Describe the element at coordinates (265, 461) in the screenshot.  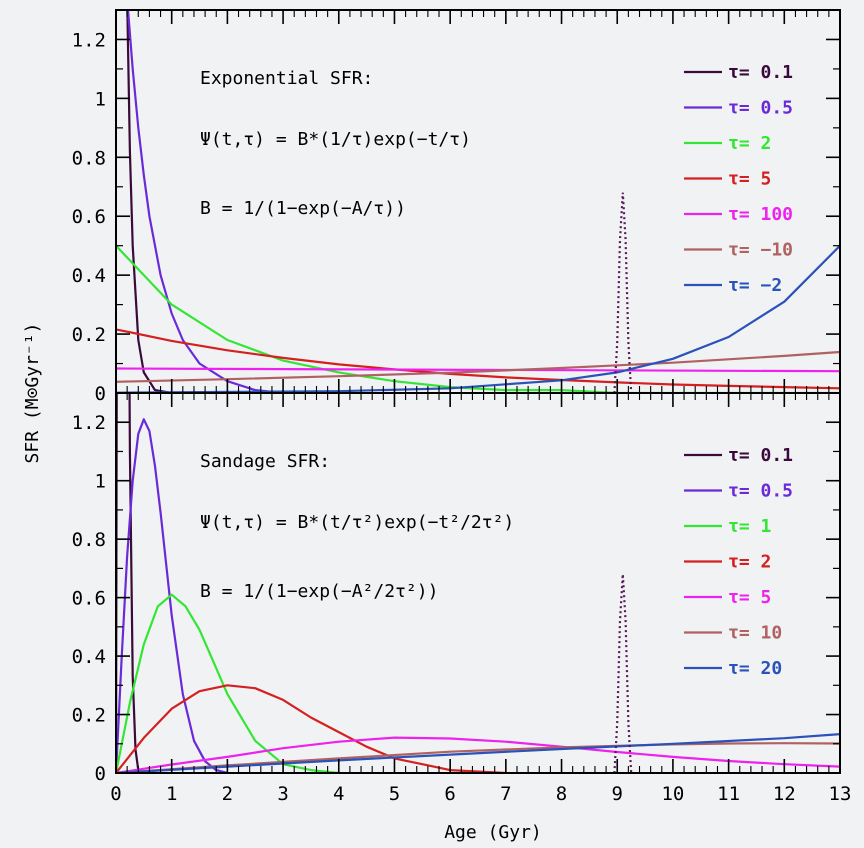
I see `bottom-annotation: Sandage SFR:` at that location.